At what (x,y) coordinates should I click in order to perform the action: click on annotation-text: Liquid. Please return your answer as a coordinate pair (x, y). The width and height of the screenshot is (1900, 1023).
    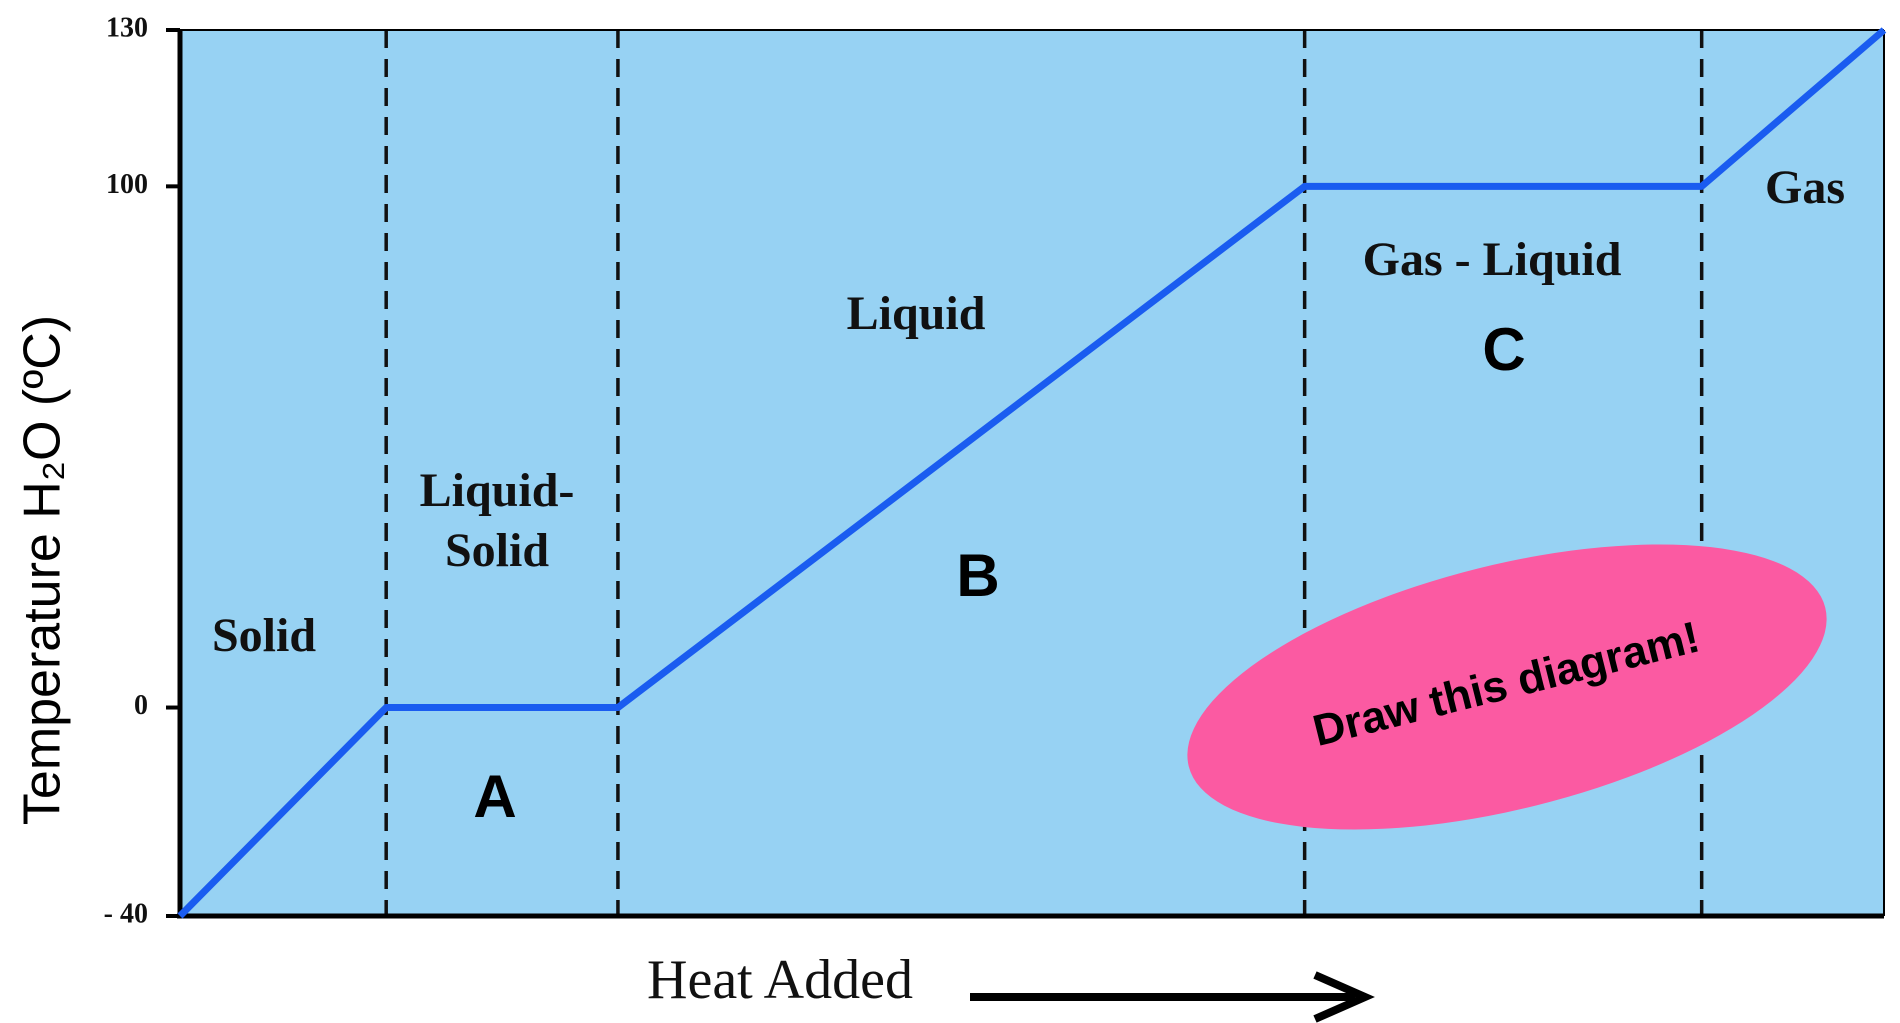
    Looking at the image, I should click on (916, 313).